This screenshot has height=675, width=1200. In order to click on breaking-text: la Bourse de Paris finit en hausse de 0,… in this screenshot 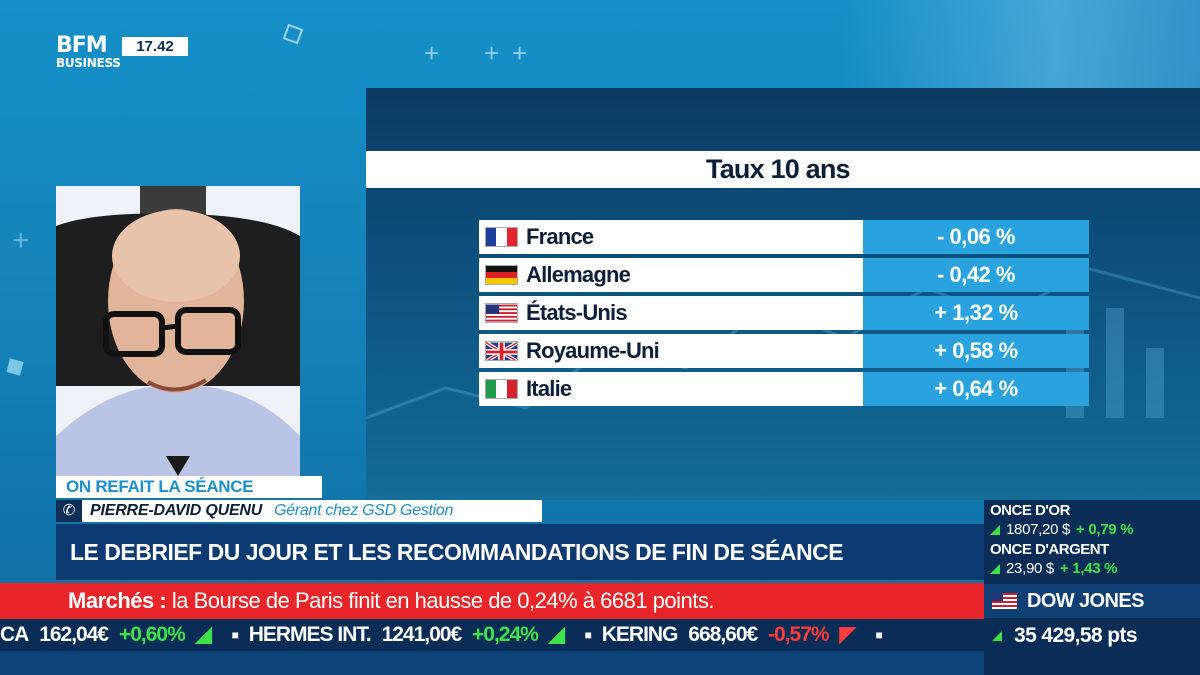, I will do `click(443, 600)`.